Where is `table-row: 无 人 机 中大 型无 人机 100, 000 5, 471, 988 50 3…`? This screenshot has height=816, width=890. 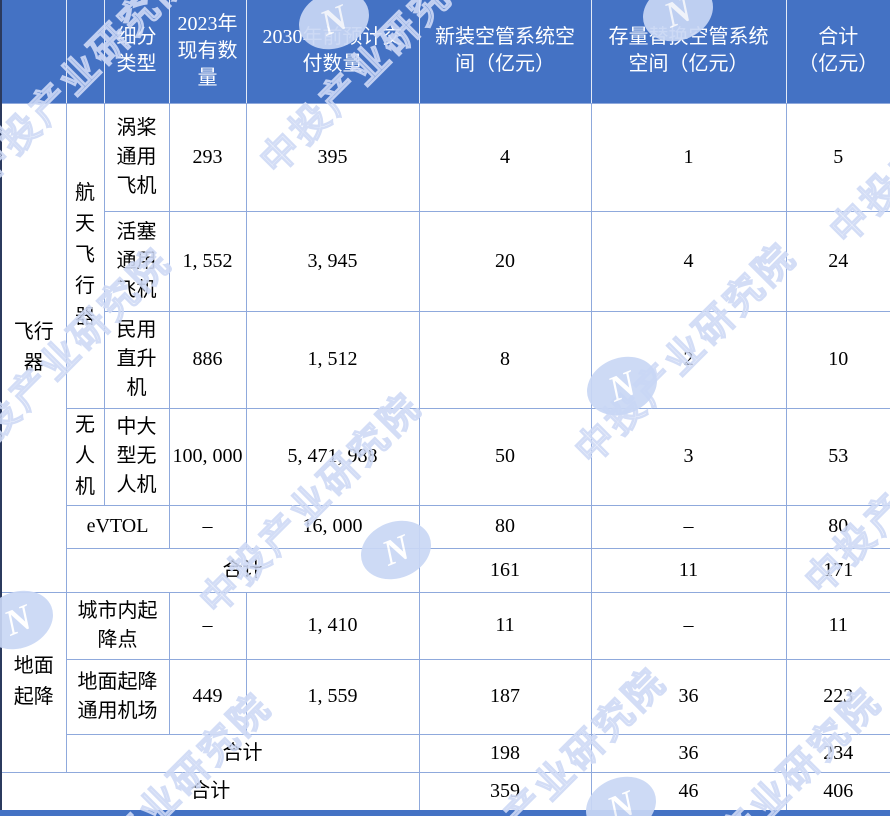
table-row: 无 人 机 中大 型无 人机 100, 000 5, 471, 988 50 3… is located at coordinates (445, 456).